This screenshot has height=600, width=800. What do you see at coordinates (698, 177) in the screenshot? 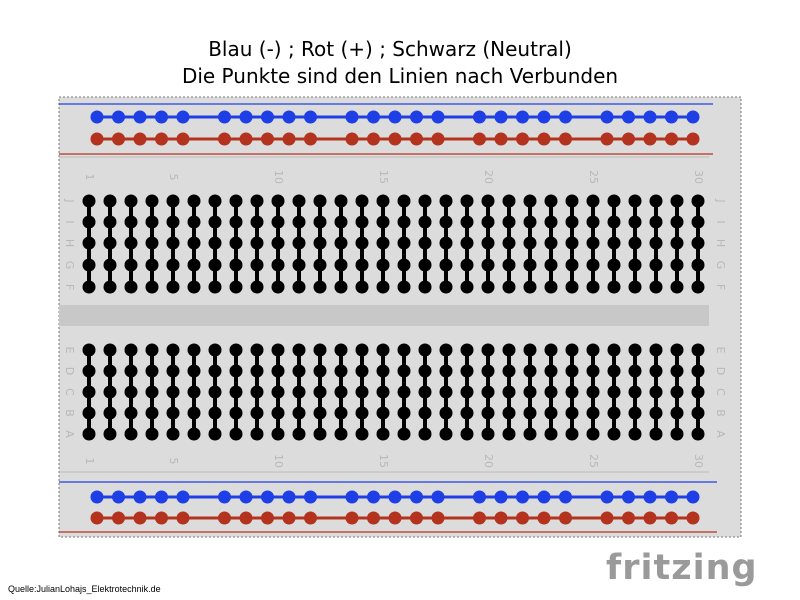
I see `top-column-number-label: 30` at bounding box center [698, 177].